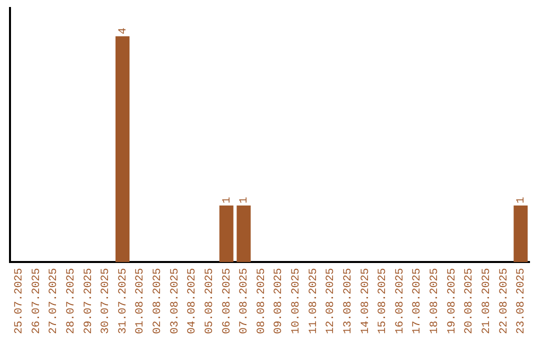 Image resolution: width=540 pixels, height=340 pixels. What do you see at coordinates (20, 301) in the screenshot?
I see `x-tick-label: 25.07.2025` at bounding box center [20, 301].